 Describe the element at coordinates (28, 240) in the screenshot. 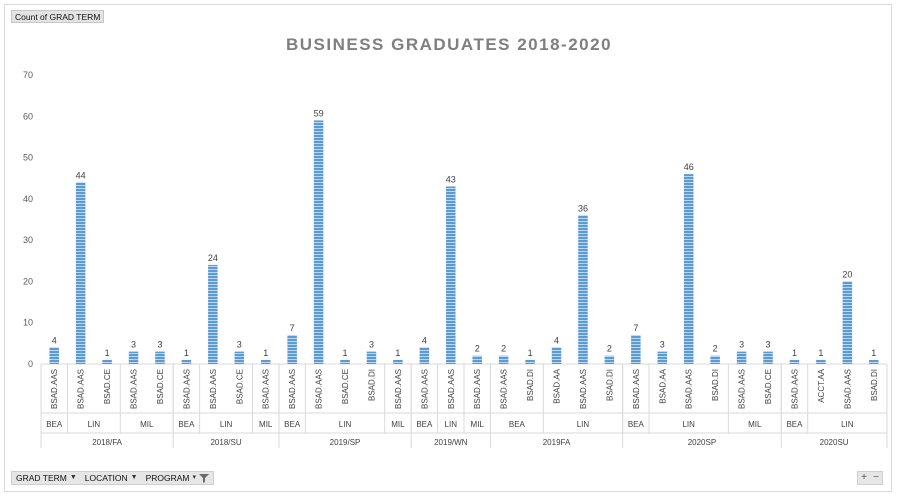

I see `y-tick-label: 30` at that location.